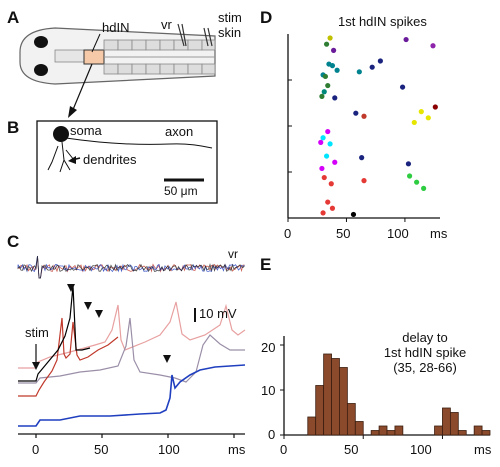 The image size is (500, 467). I want to click on d-x-tick-50: 50, so click(343, 233).